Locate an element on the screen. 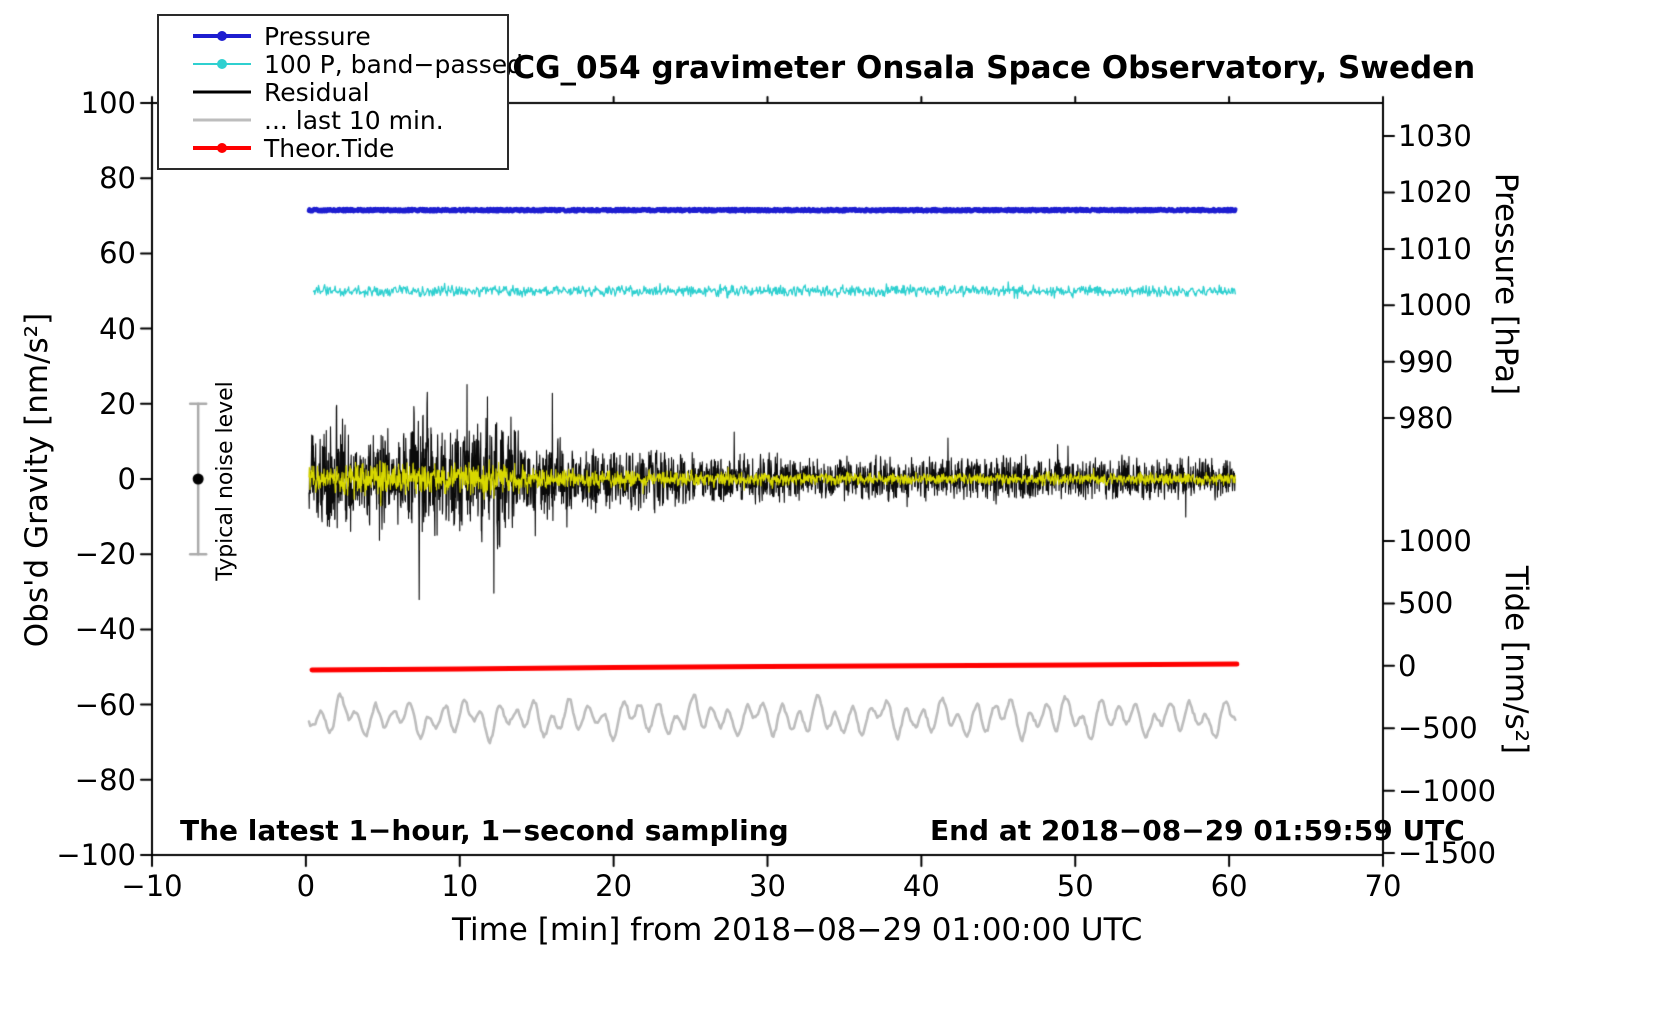  legend-item: Pressure is located at coordinates (333, 36).